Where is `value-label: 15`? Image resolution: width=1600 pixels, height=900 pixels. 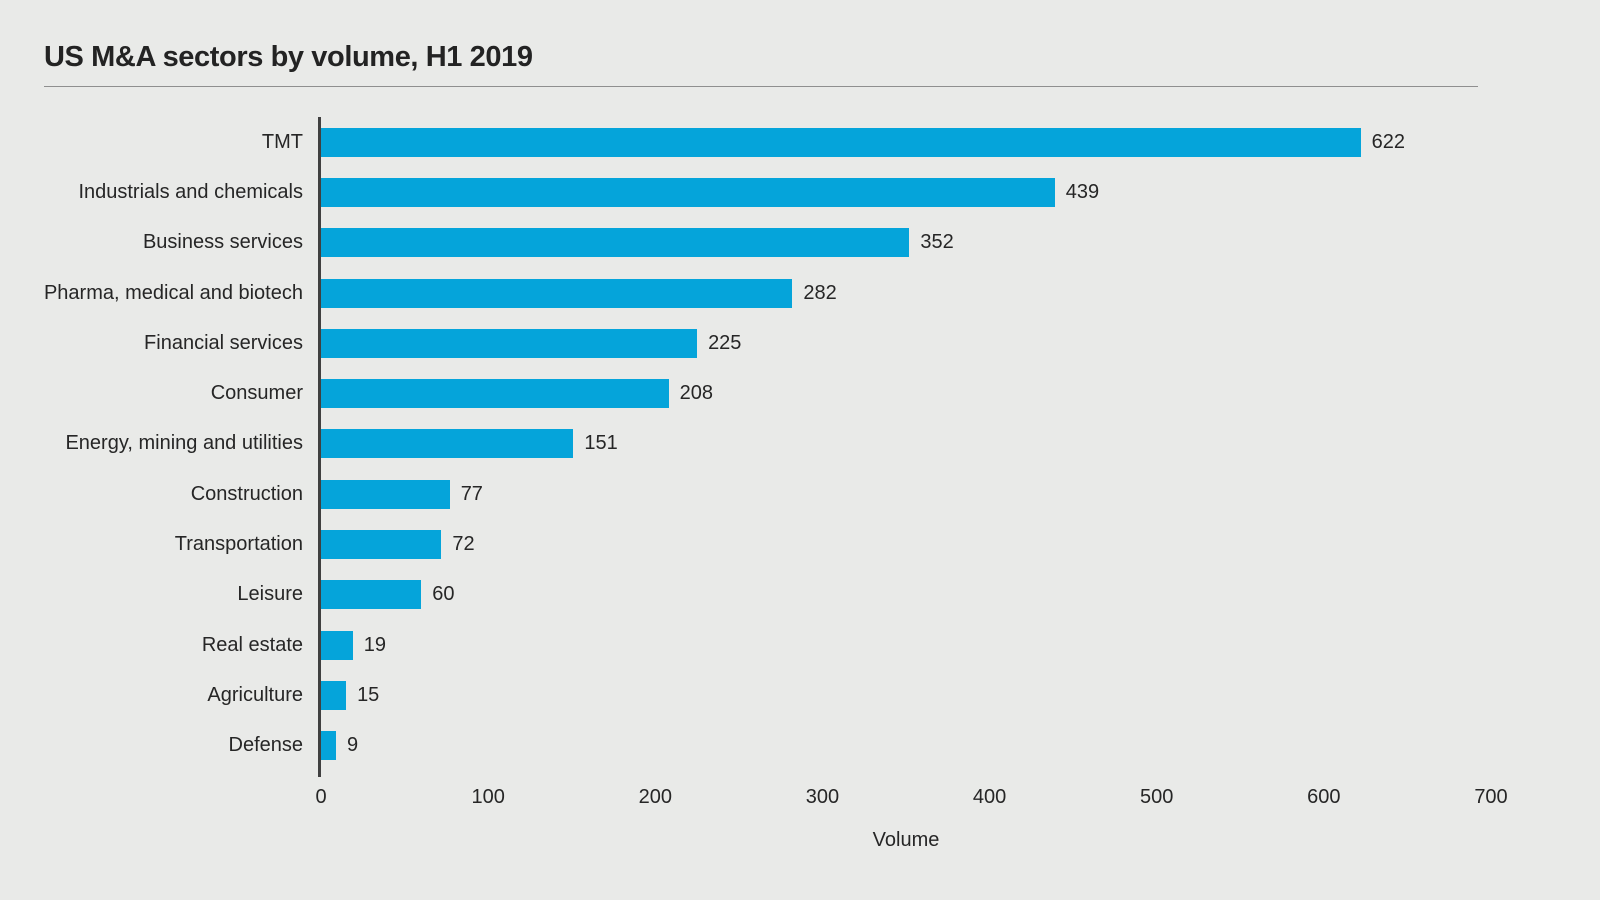 value-label: 15 is located at coordinates (368, 694).